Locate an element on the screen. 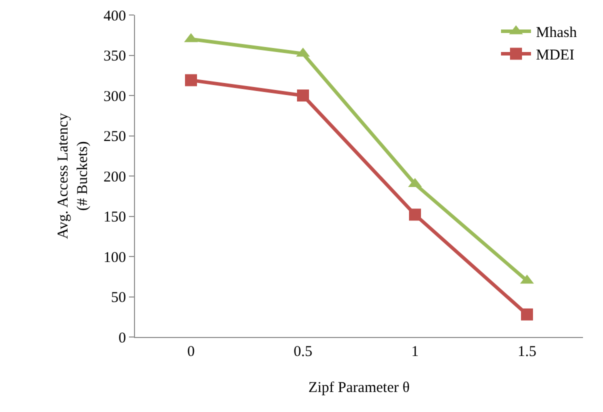 The height and width of the screenshot is (412, 603). y-tick-label: 150 is located at coordinates (115, 218).